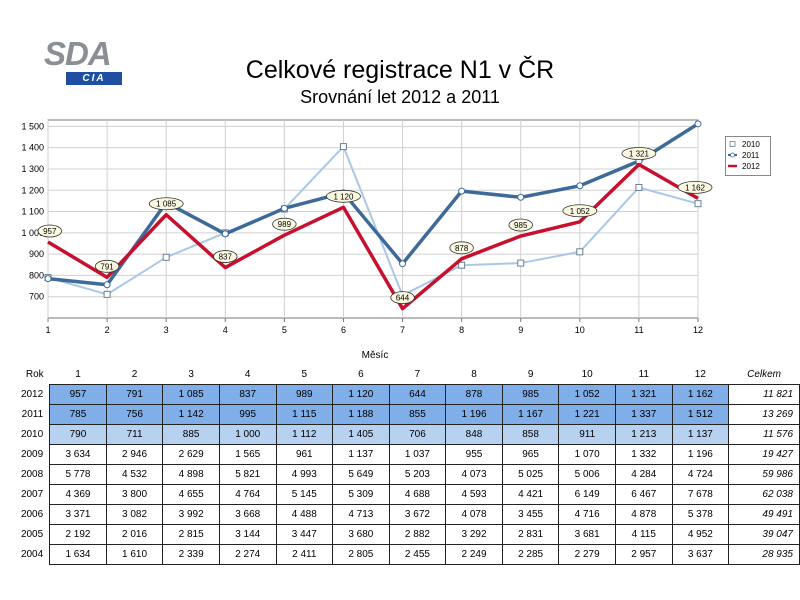  I want to click on table-cell: 957, so click(78, 394).